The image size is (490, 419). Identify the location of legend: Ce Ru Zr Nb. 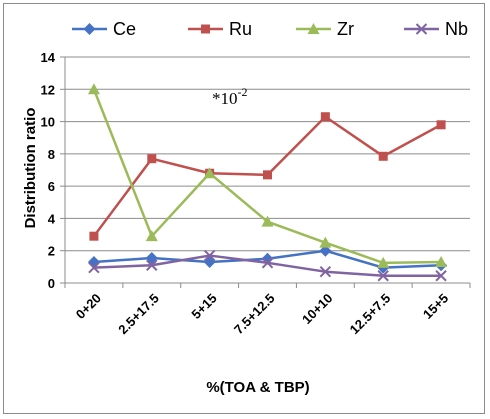
(270, 29).